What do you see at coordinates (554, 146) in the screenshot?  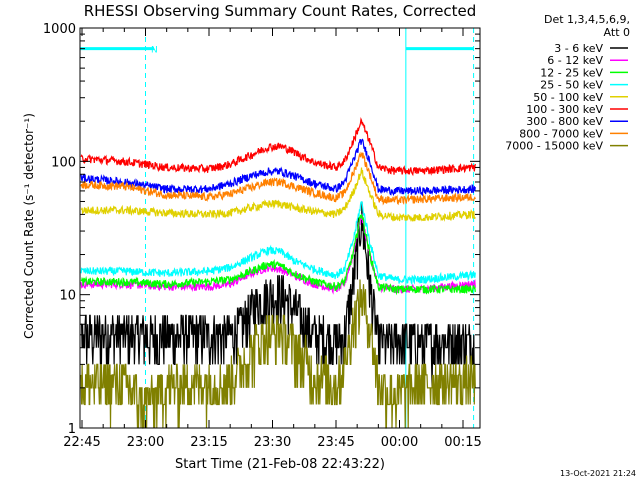 I see `legend-label: 7000 - 15000 keV` at bounding box center [554, 146].